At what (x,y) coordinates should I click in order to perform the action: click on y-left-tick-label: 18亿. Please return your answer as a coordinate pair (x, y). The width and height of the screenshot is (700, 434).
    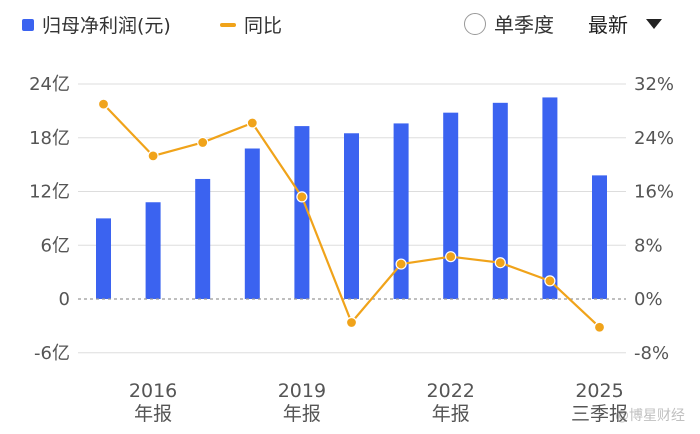
    Looking at the image, I should click on (49, 138).